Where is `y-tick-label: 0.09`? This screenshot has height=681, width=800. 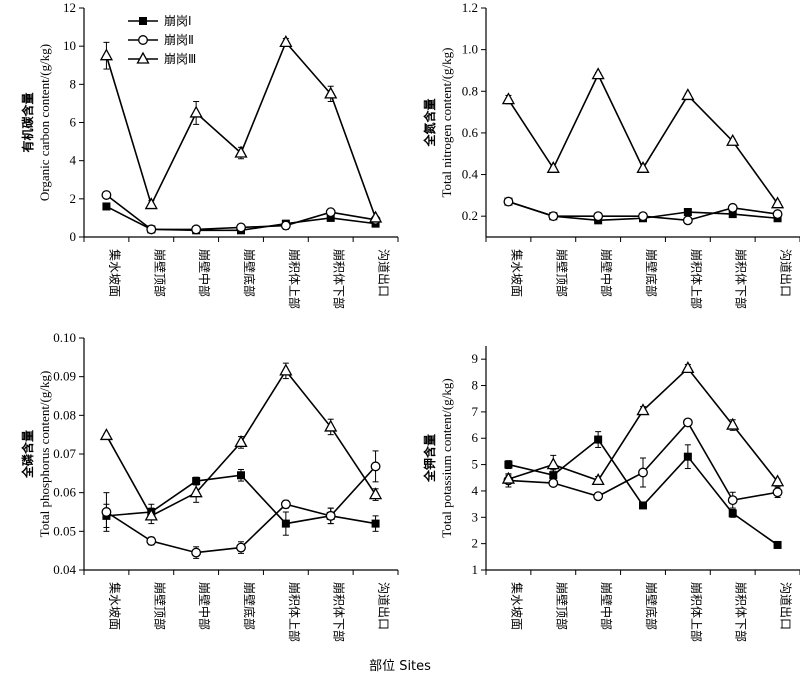
y-tick-label: 0.09 is located at coordinates (64, 376).